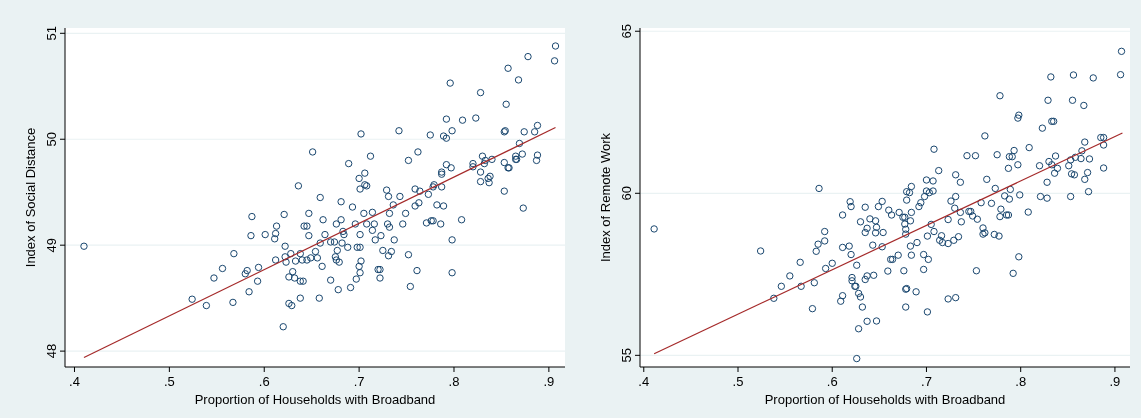 Image resolution: width=1141 pixels, height=418 pixels. I want to click on y-tick-label: 50, so click(51, 139).